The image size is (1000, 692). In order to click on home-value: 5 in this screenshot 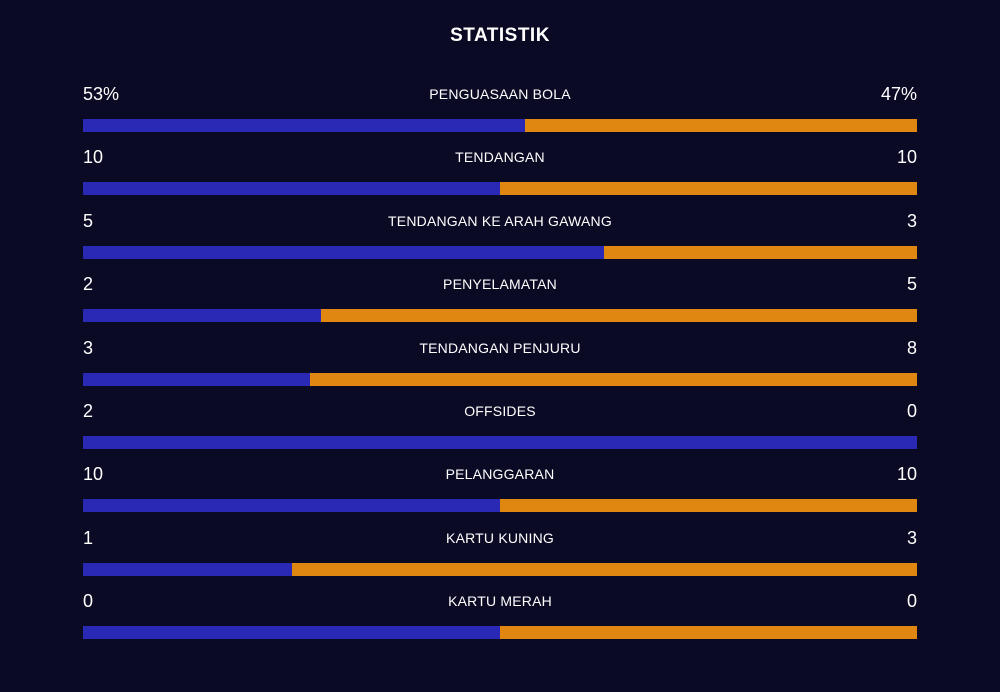, I will do `click(88, 220)`.